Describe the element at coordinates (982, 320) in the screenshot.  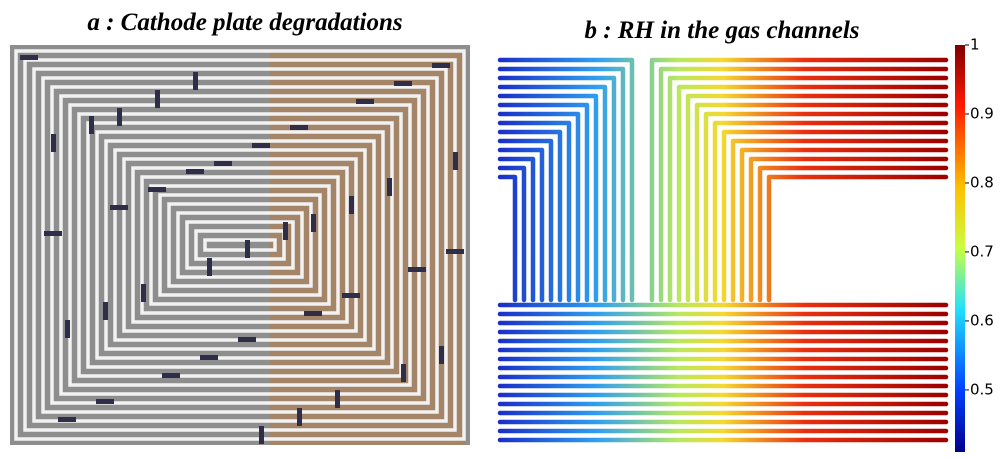
I see `colorbar-tick-label: 0.6` at that location.